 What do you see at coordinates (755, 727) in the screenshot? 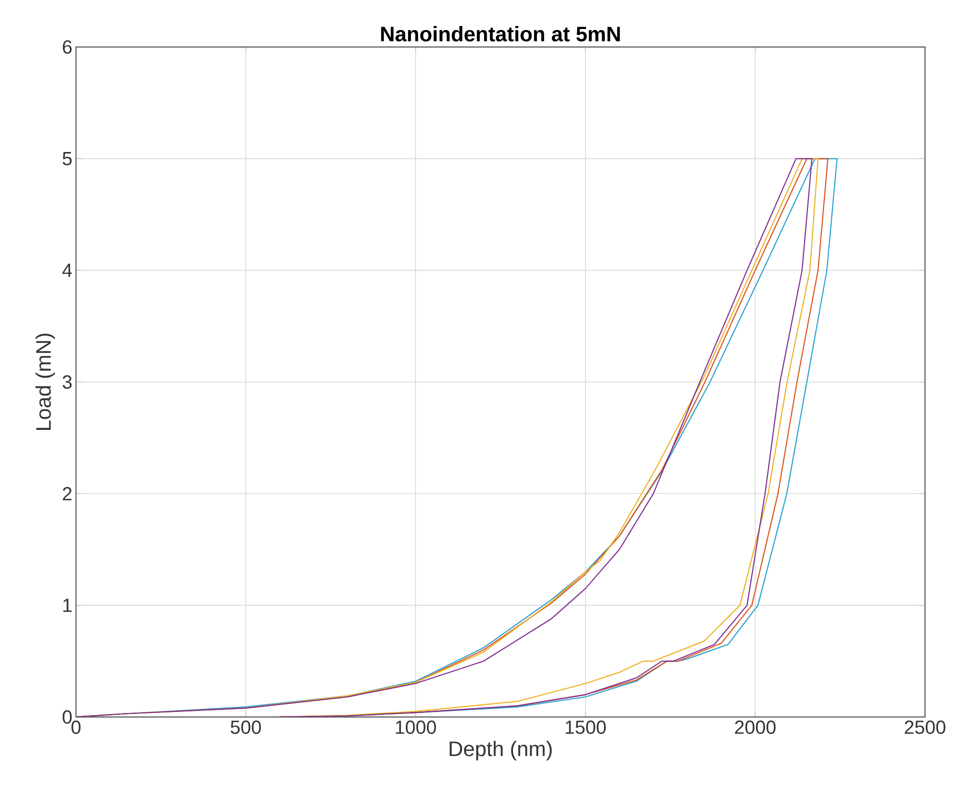
I see `x-tick-label: 2000` at bounding box center [755, 727].